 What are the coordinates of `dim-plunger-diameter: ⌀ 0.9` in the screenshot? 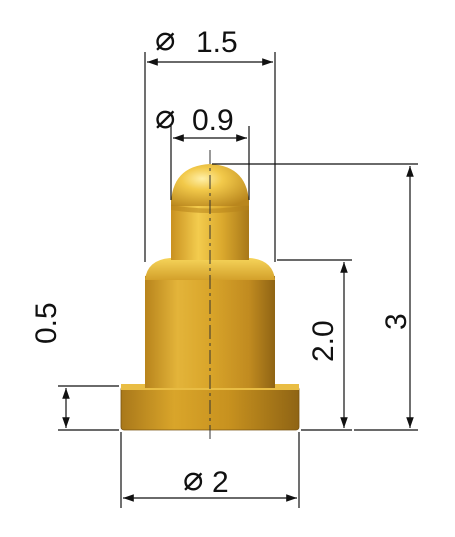 It's located at (202, 149).